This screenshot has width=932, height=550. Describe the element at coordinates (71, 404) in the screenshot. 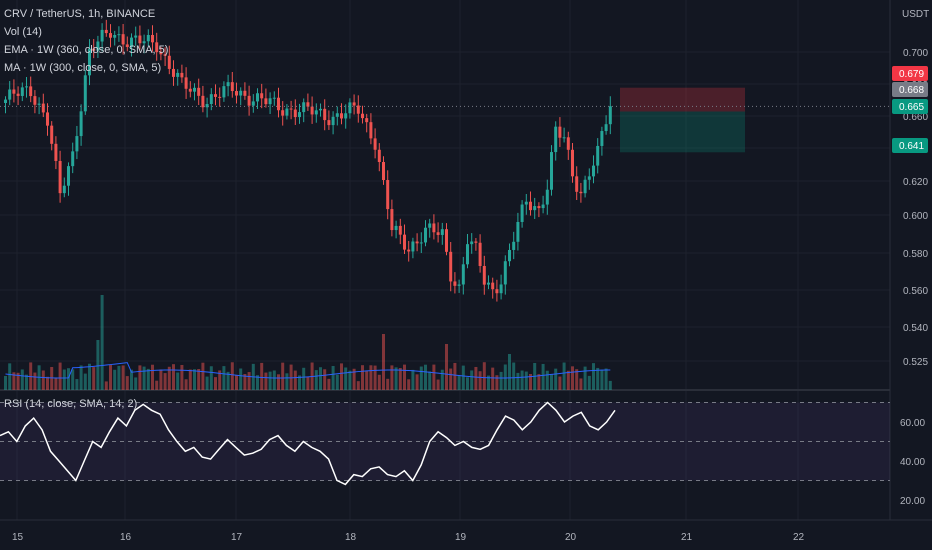

I see `rsi-legend: RSI (14, close, SMA, 14, 2)` at that location.